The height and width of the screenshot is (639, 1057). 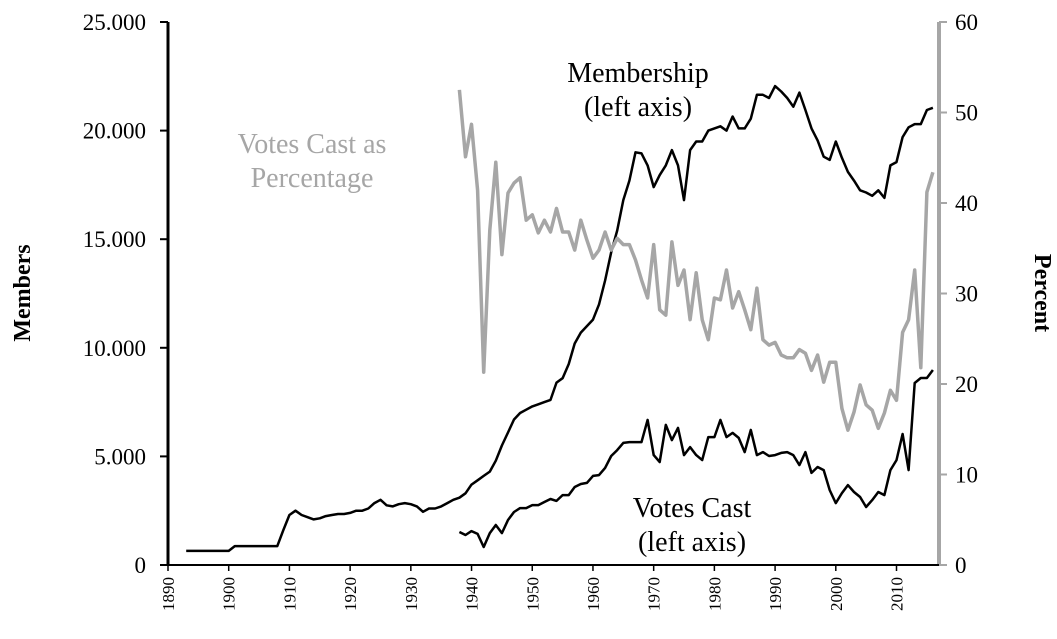 What do you see at coordinates (966, 203) in the screenshot?
I see `y2-tick-label: 40` at bounding box center [966, 203].